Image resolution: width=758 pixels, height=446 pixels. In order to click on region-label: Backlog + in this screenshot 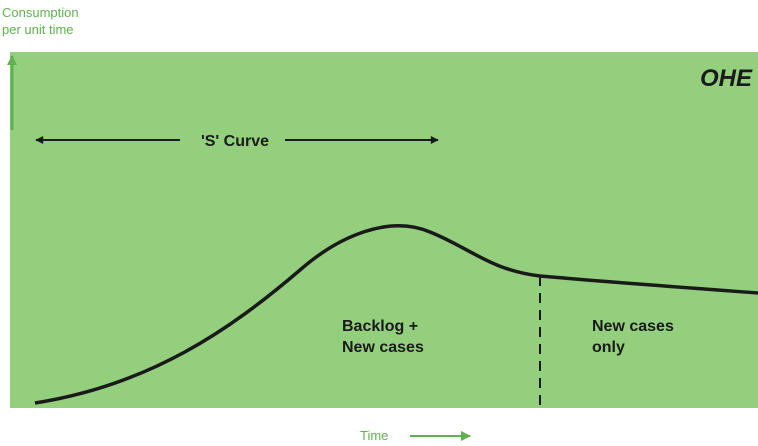, I will do `click(380, 326)`.